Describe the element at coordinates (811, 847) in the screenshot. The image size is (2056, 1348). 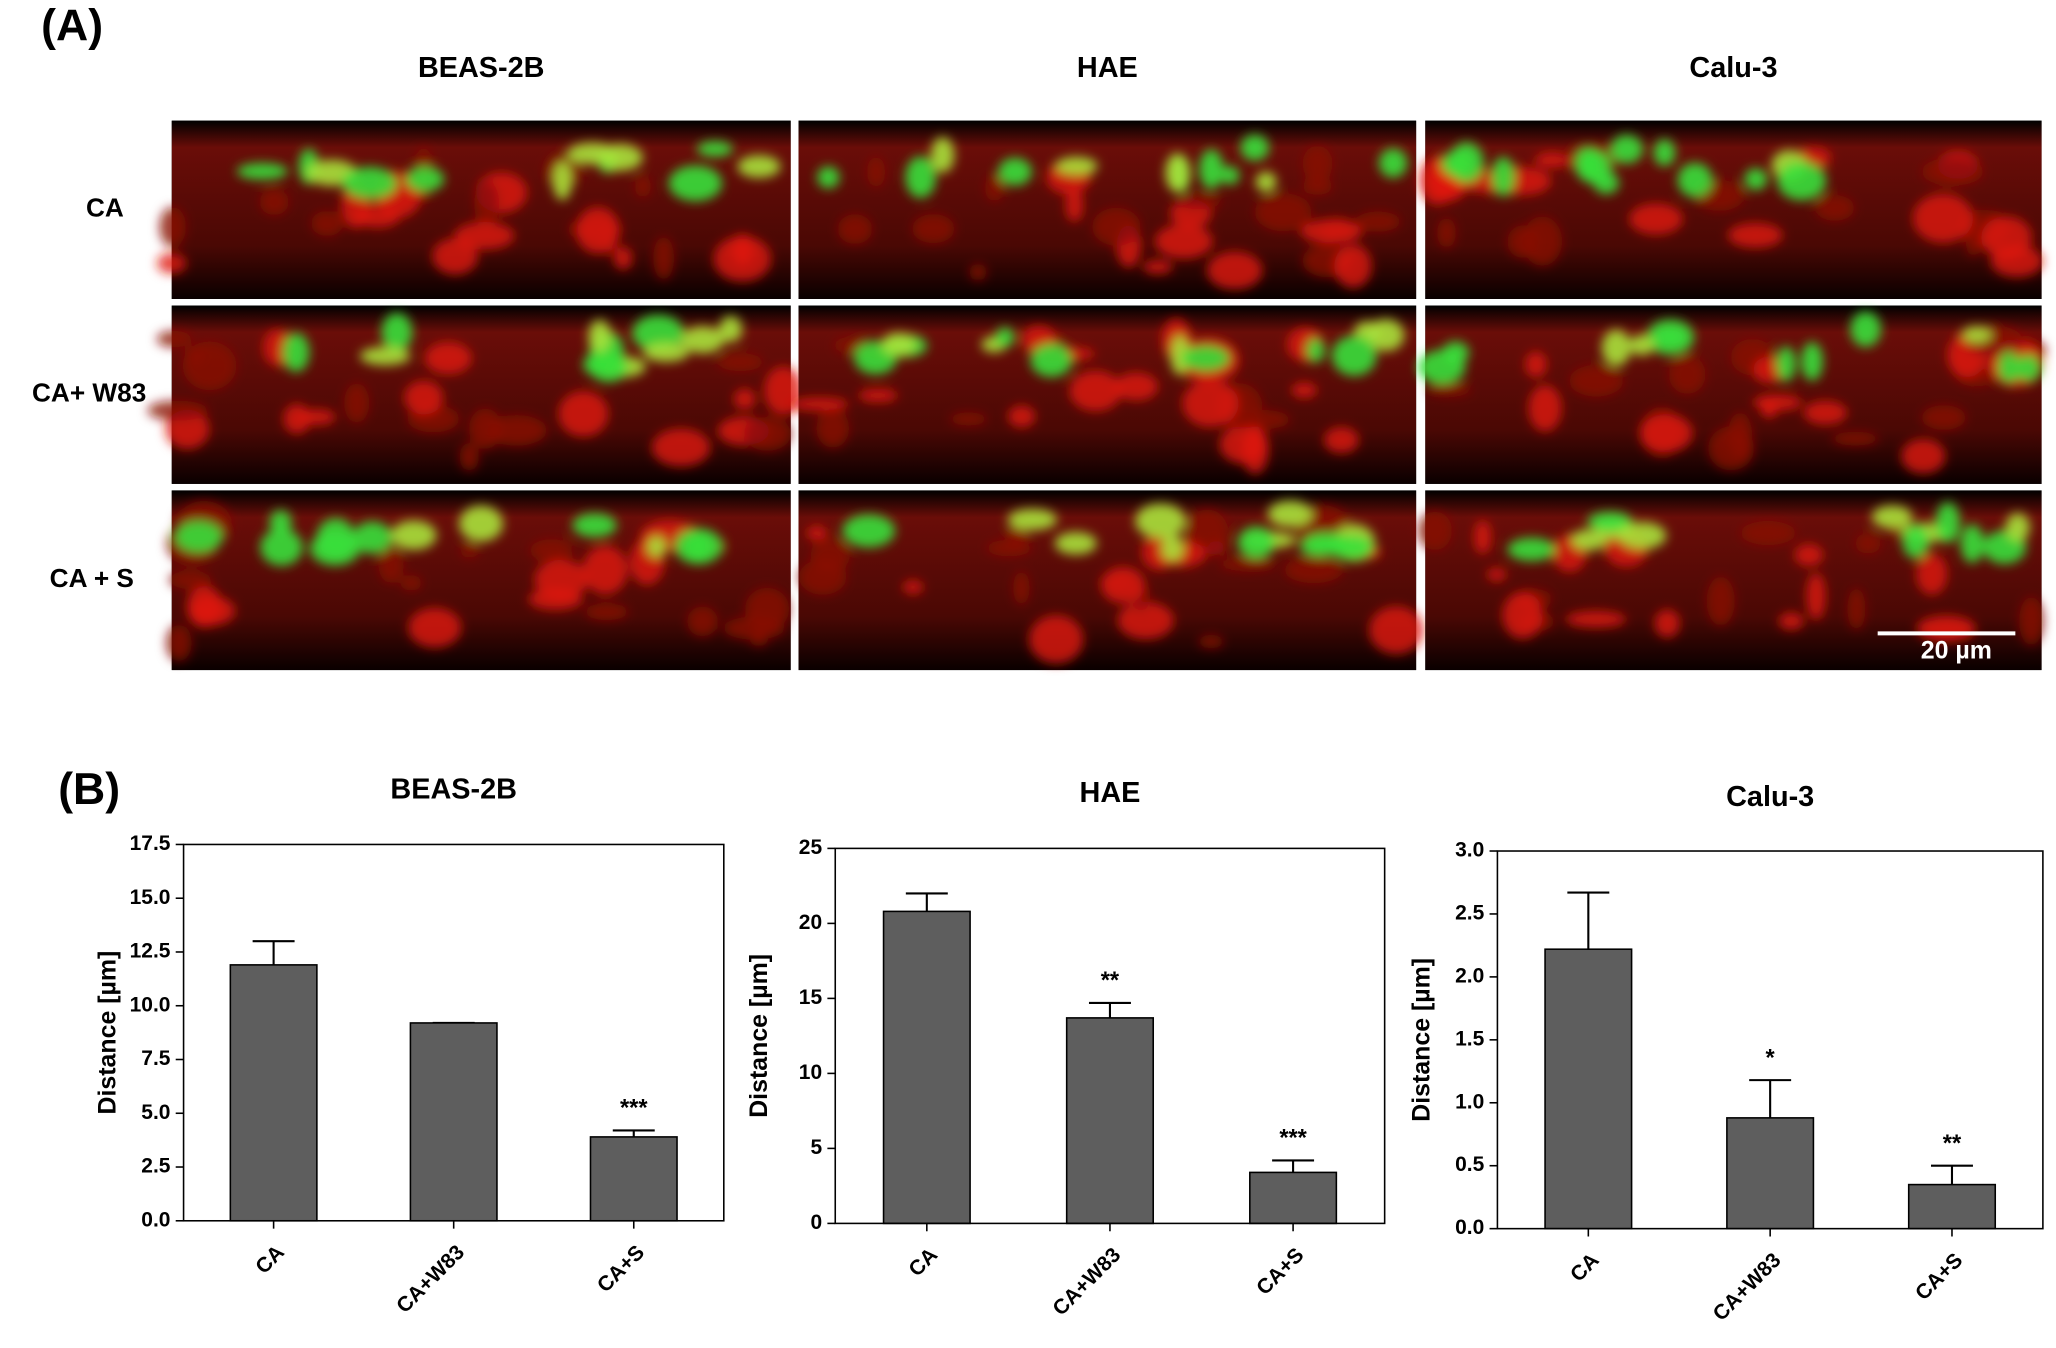
I see `y-tick-label: 25` at that location.